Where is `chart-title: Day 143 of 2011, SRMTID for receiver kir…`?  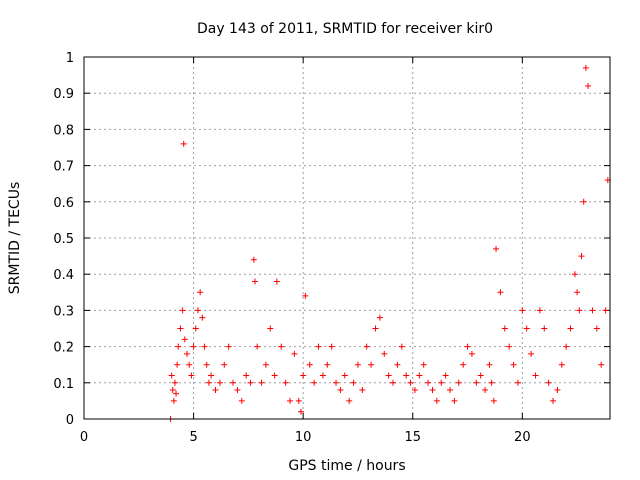
chart-title: Day 143 of 2011, SRMTID for receiver kir… is located at coordinates (345, 29).